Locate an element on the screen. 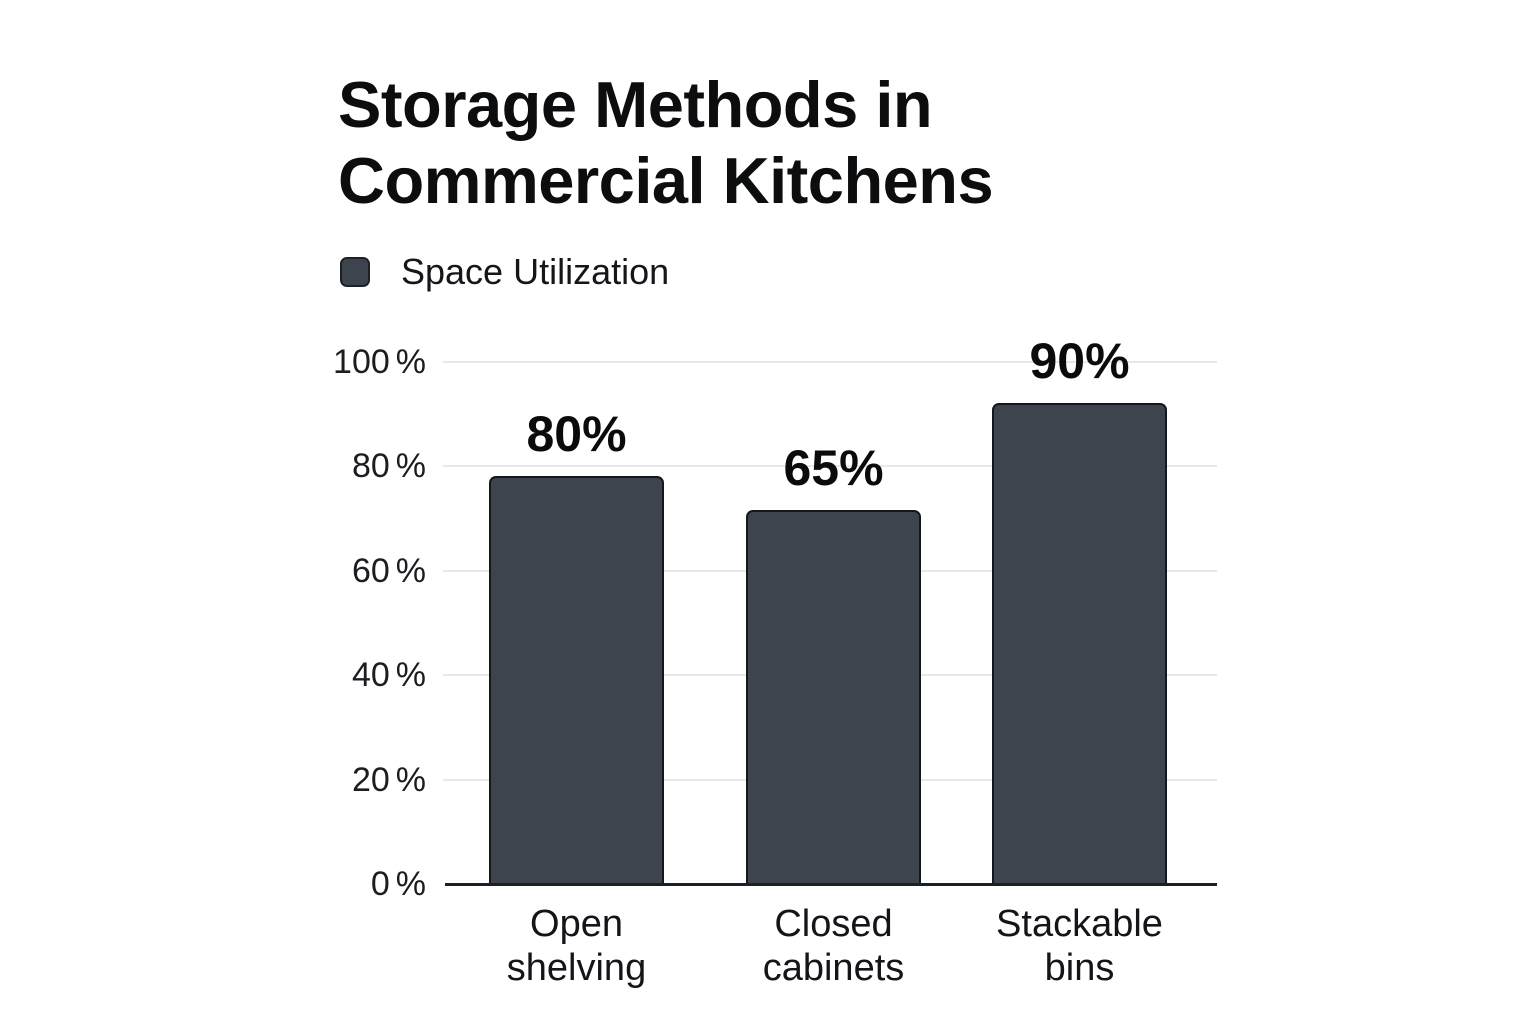 Image resolution: width=1536 pixels, height=1024 pixels. y-axis-tick-label-0: 0% is located at coordinates (398, 884).